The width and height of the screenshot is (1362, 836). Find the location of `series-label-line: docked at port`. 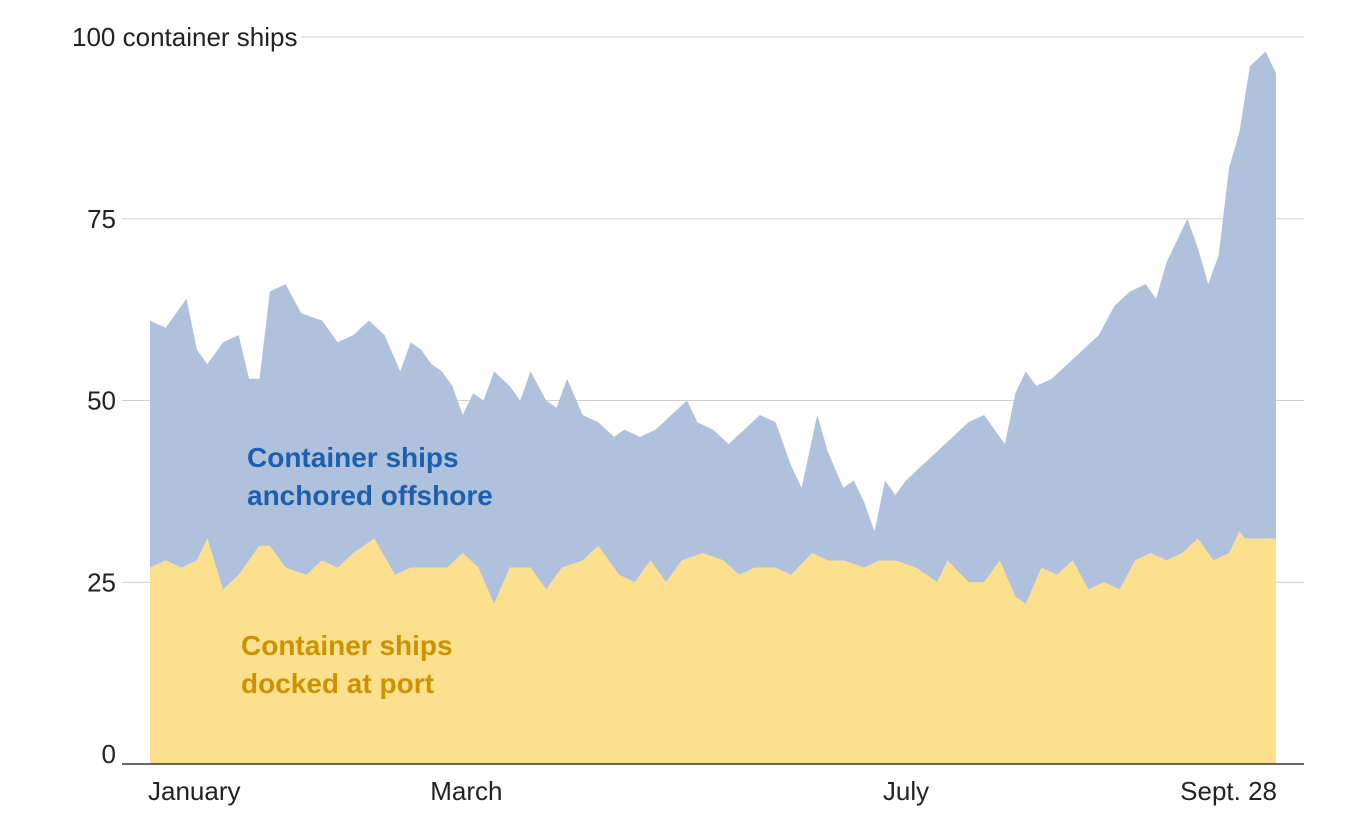

series-label-line: docked at port is located at coordinates (337, 683).